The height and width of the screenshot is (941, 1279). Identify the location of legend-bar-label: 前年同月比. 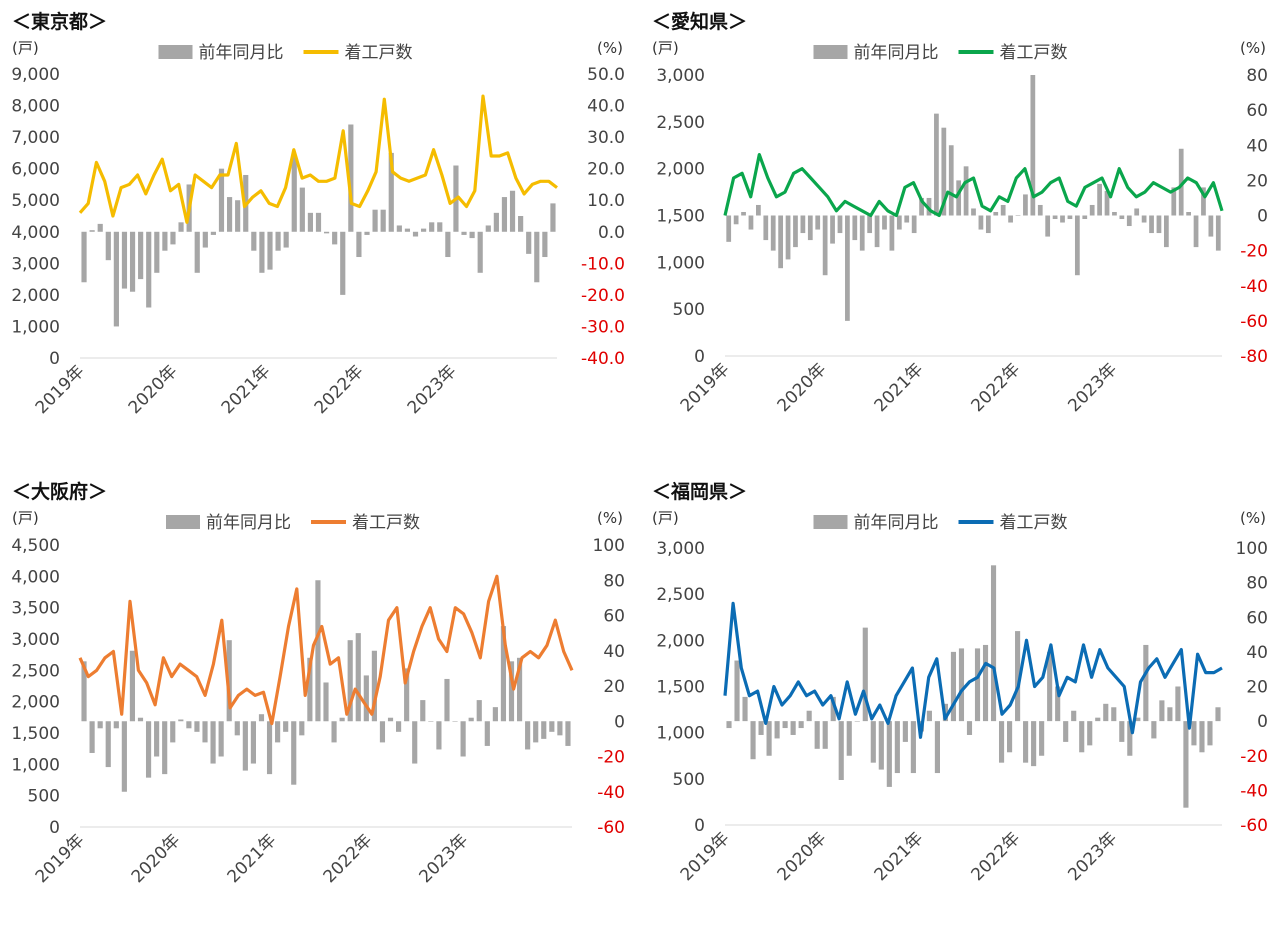
(896, 53).